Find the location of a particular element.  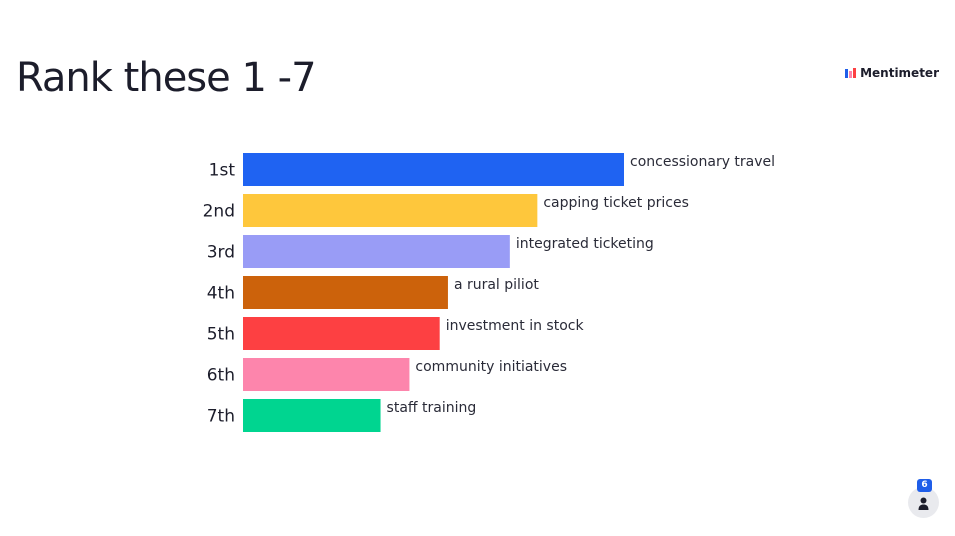

mentimeter-logo-icon is located at coordinates (851, 73).